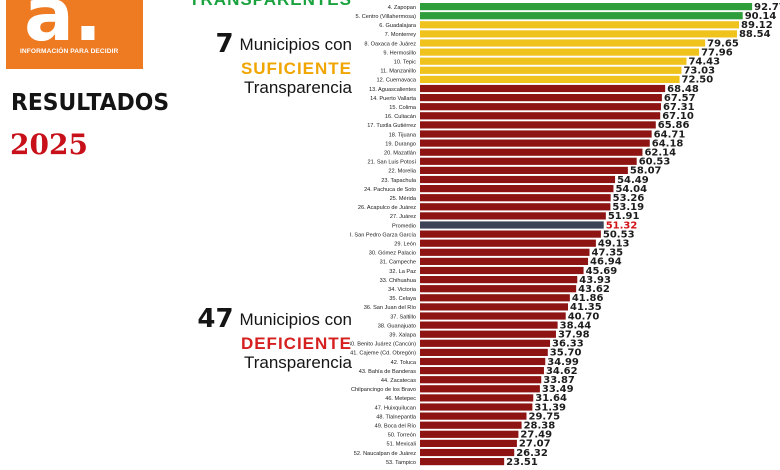 The height and width of the screenshot is (470, 780). What do you see at coordinates (295, 319) in the screenshot?
I see `group-deficient-prefix: Municipios con` at bounding box center [295, 319].